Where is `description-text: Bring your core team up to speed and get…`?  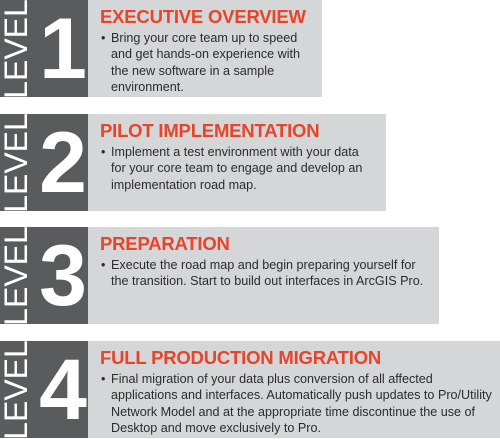
description-text: Bring your core team up to speed and get… is located at coordinates (206, 62).